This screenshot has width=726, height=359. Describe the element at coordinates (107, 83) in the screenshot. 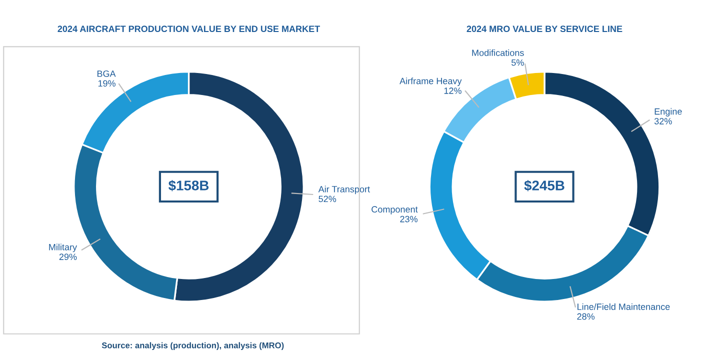

I see `data-label: 19%` at that location.